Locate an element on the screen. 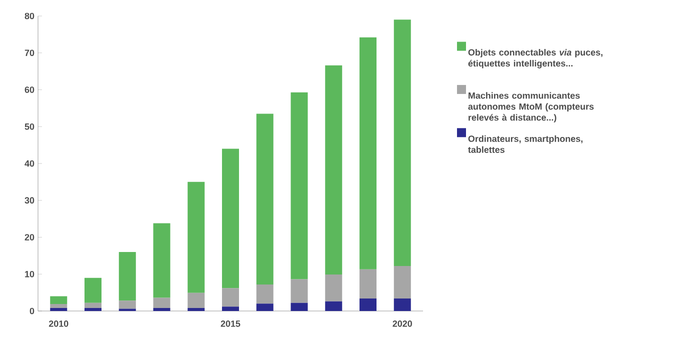 The height and width of the screenshot is (353, 677). y-tick-label: 50 is located at coordinates (29, 126).